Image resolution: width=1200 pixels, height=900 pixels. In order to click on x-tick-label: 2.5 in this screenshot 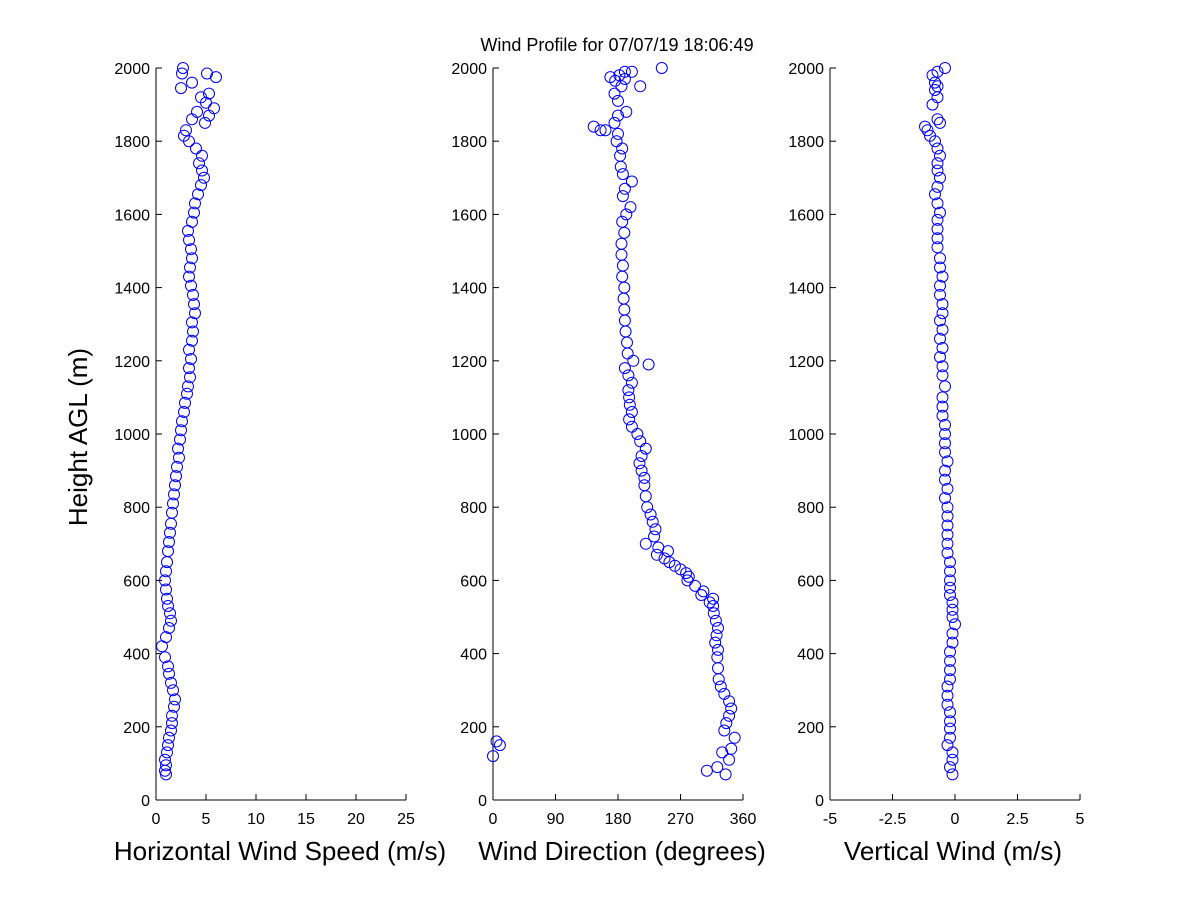, I will do `click(1017, 819)`.